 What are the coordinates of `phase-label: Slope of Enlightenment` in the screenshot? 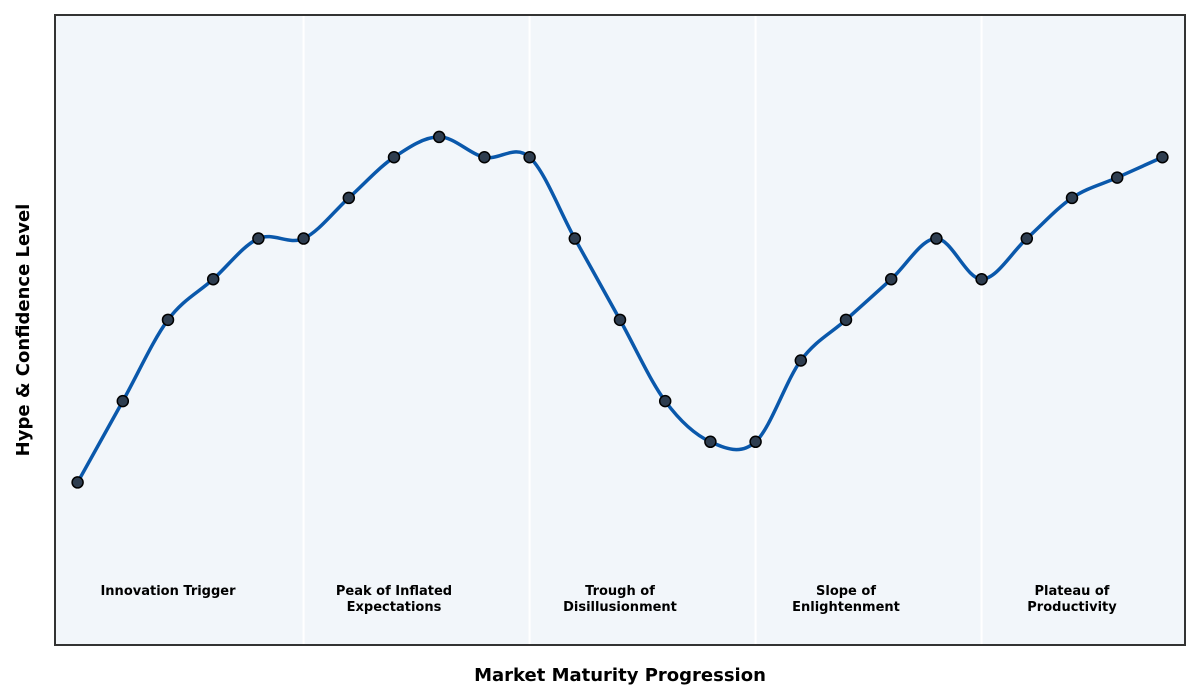 It's located at (846, 599).